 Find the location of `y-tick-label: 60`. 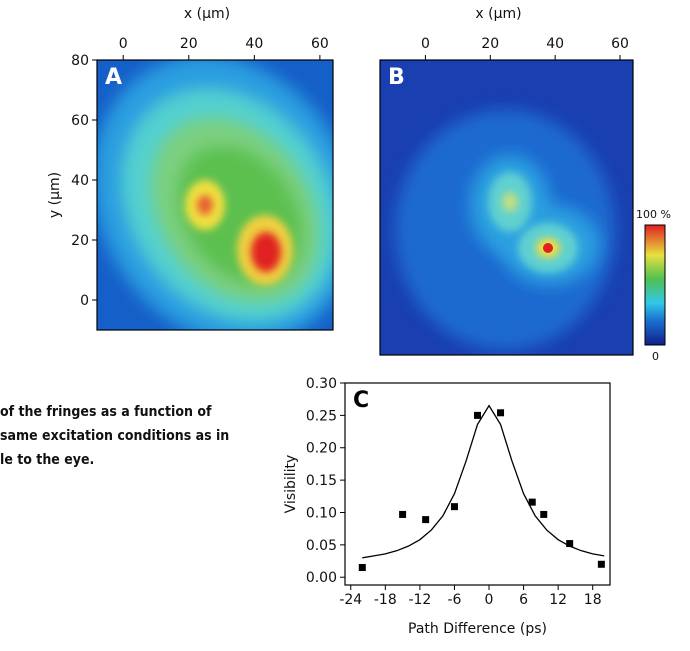

y-tick-label: 60 is located at coordinates (80, 121).